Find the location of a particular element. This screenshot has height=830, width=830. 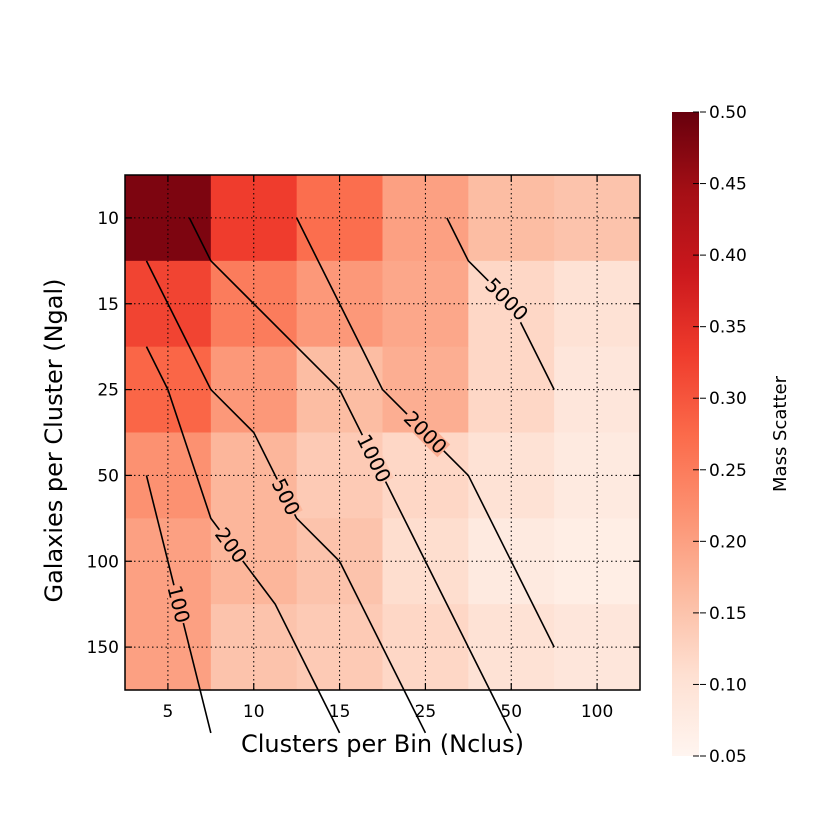

x-tick-label: 10 is located at coordinates (254, 712).